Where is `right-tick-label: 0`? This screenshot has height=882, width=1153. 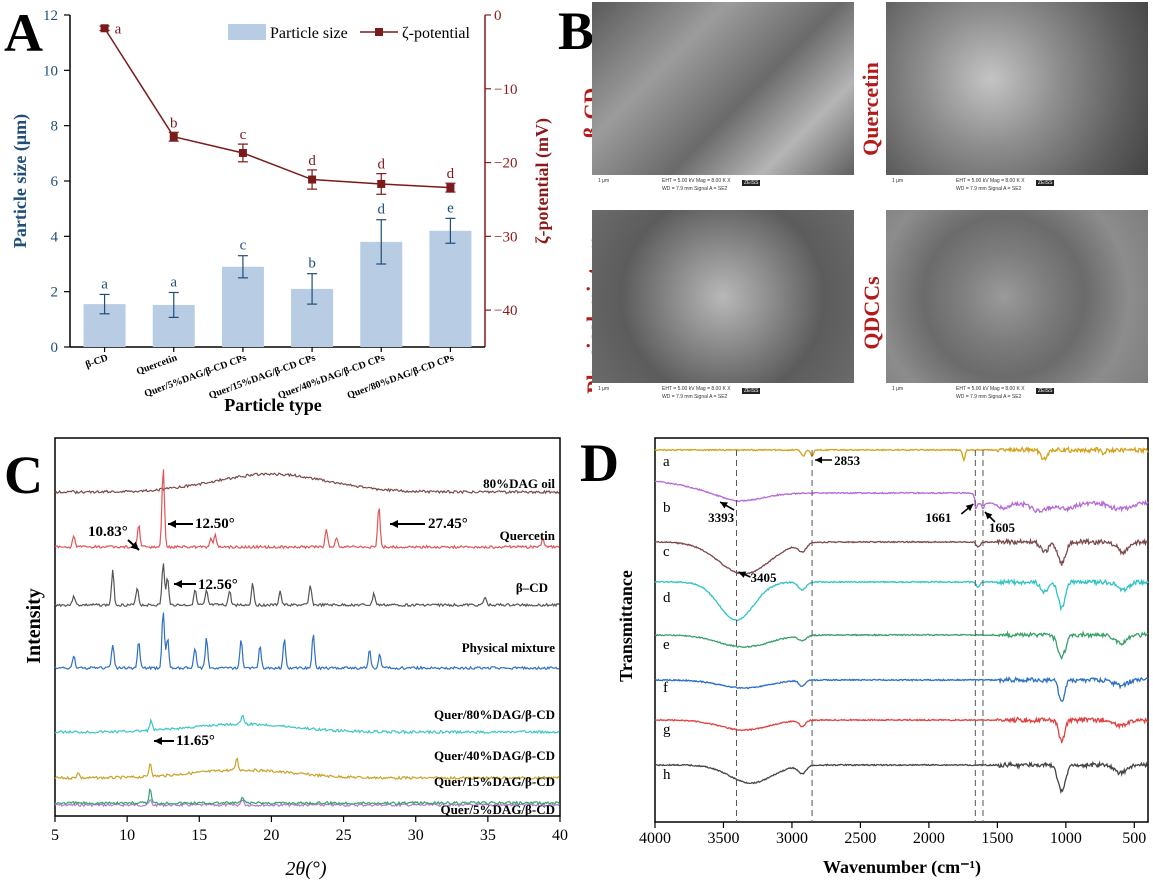
right-tick-label: 0 is located at coordinates (498, 16).